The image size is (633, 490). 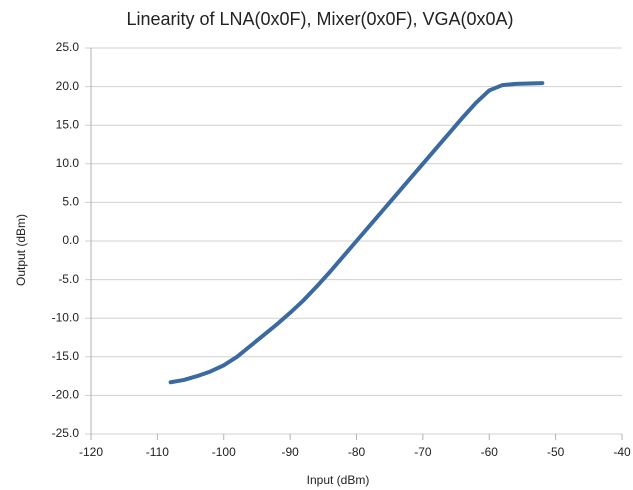 I want to click on x-tick-label: -60, so click(x=490, y=452).